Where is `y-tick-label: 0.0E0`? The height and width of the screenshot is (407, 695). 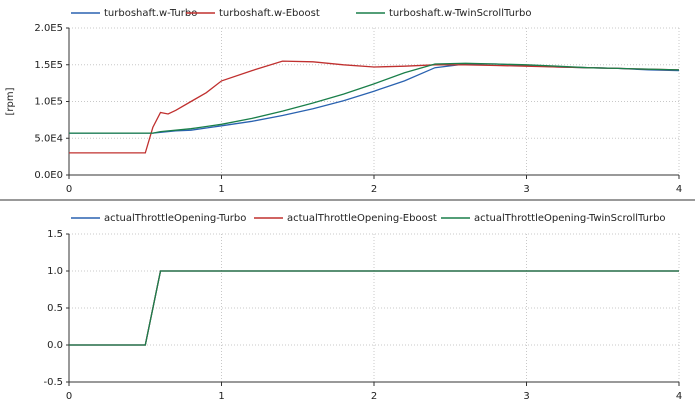
y-tick-label: 0.0E0 is located at coordinates (48, 175).